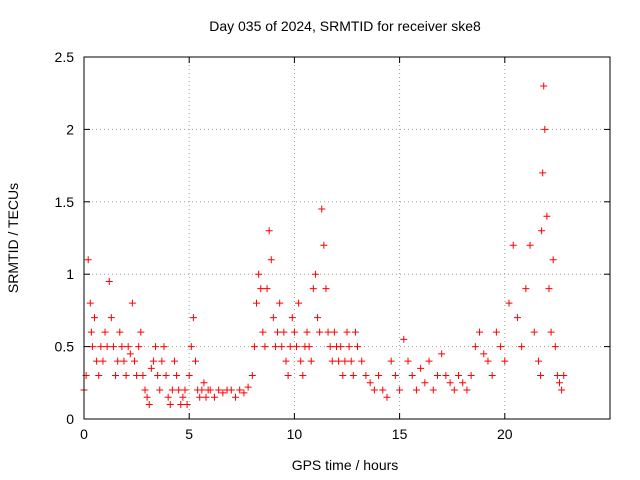 Image resolution: width=640 pixels, height=480 pixels. What do you see at coordinates (295, 434) in the screenshot?
I see `x-tick-label: 10` at bounding box center [295, 434].